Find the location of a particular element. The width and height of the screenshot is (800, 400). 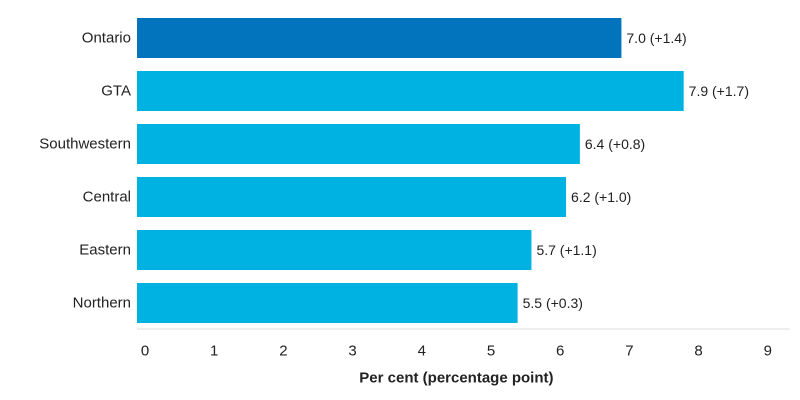

category-label: GTA is located at coordinates (116, 91).